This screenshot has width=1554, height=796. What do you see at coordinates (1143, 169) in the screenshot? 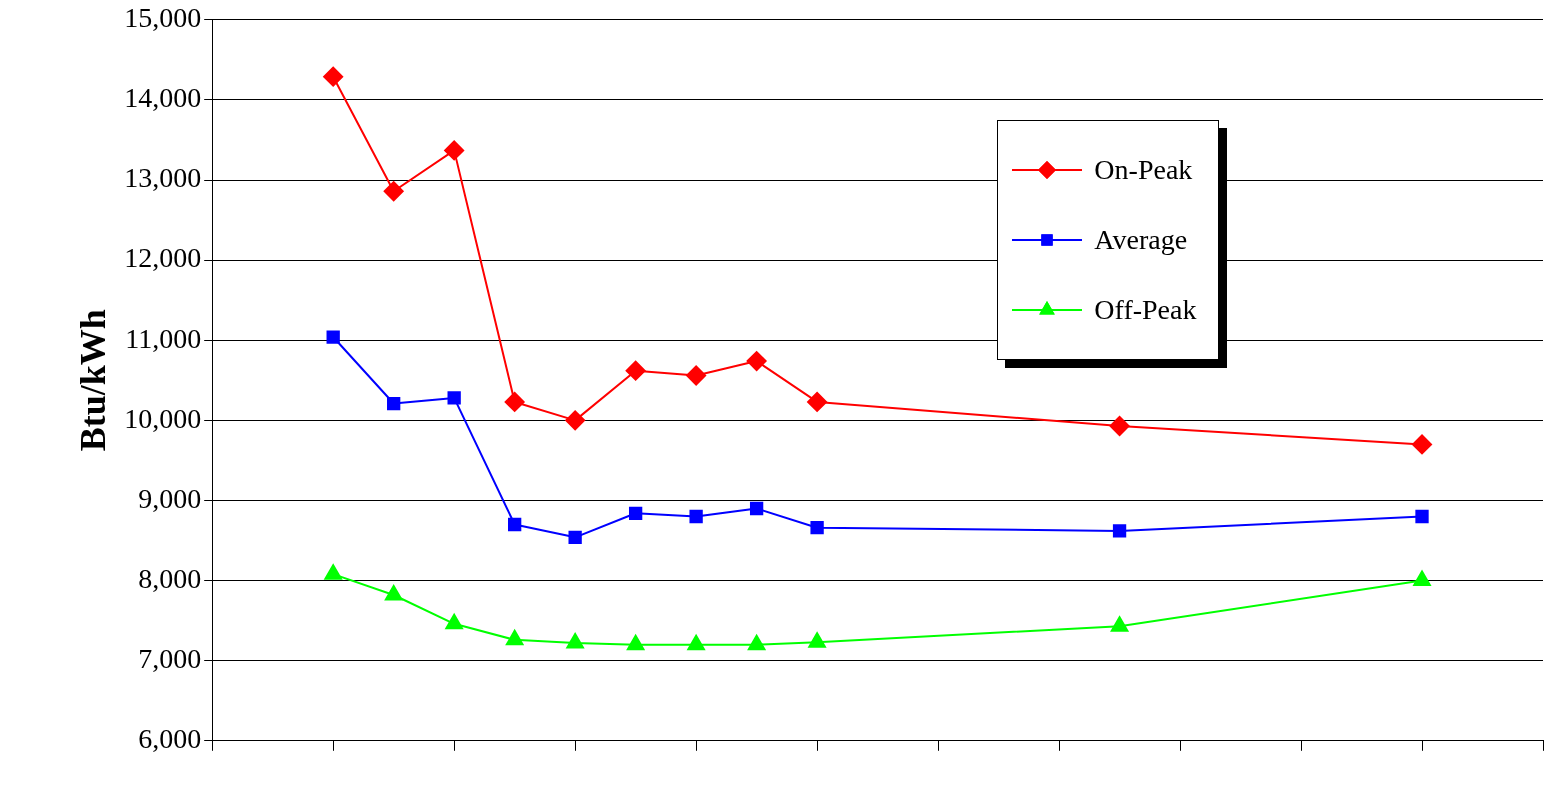
I see `legend-label: On-Peak` at bounding box center [1143, 169].